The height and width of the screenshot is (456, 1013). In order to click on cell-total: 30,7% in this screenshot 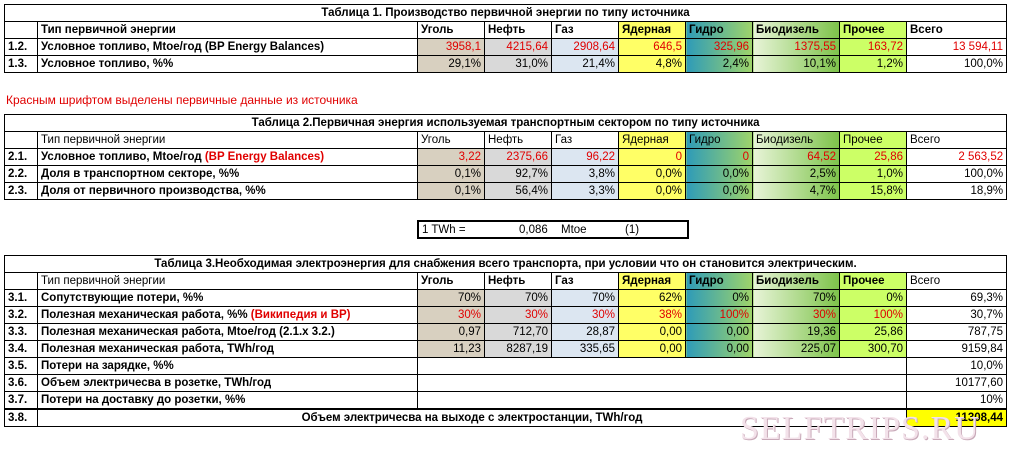, I will do `click(956, 315)`.